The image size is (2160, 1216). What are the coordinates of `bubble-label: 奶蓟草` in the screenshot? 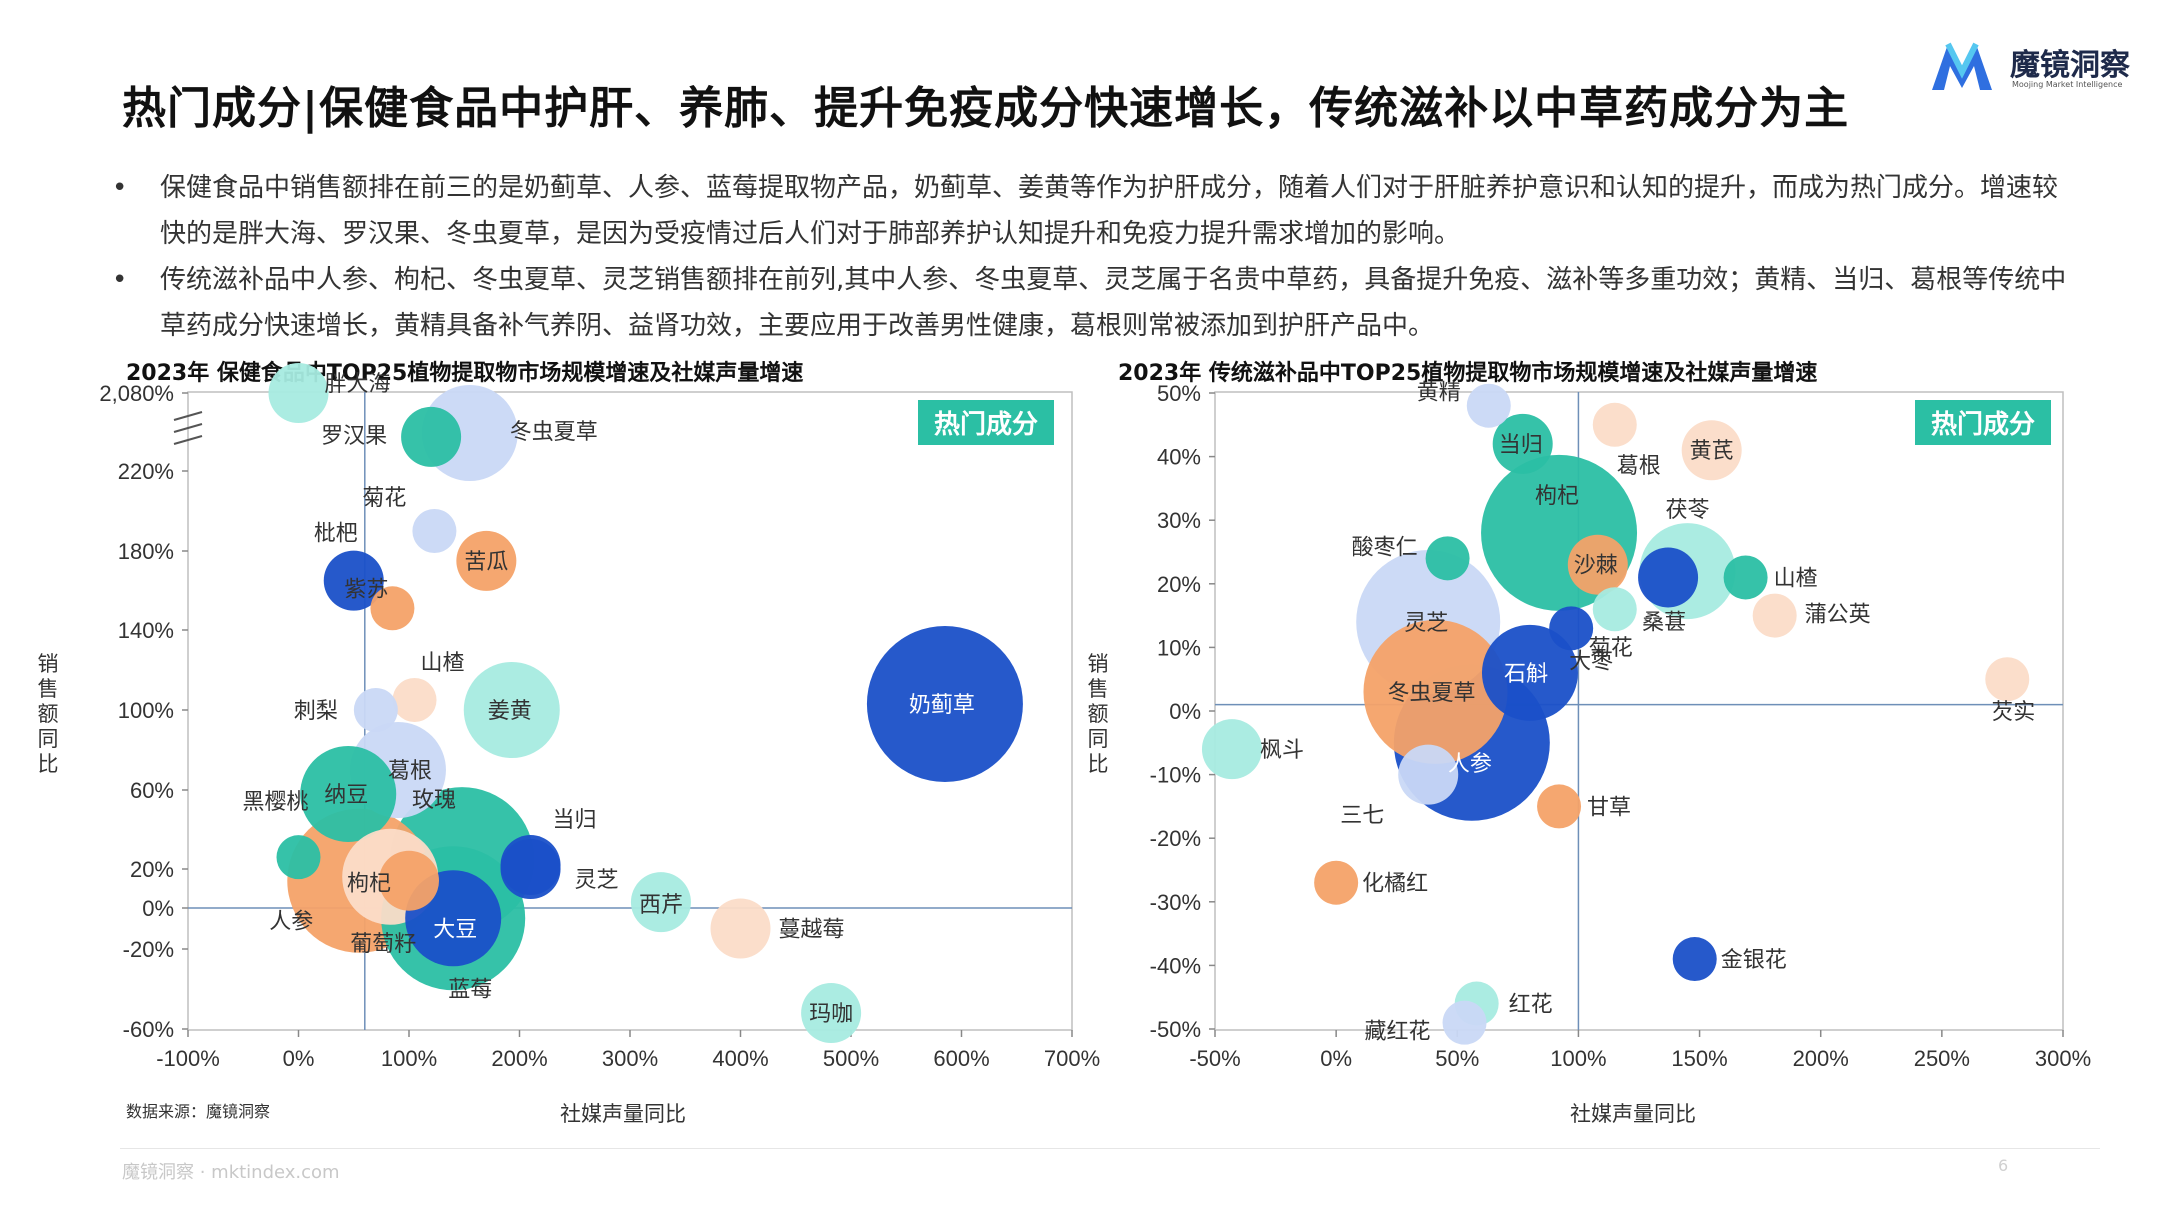 It's located at (942, 704).